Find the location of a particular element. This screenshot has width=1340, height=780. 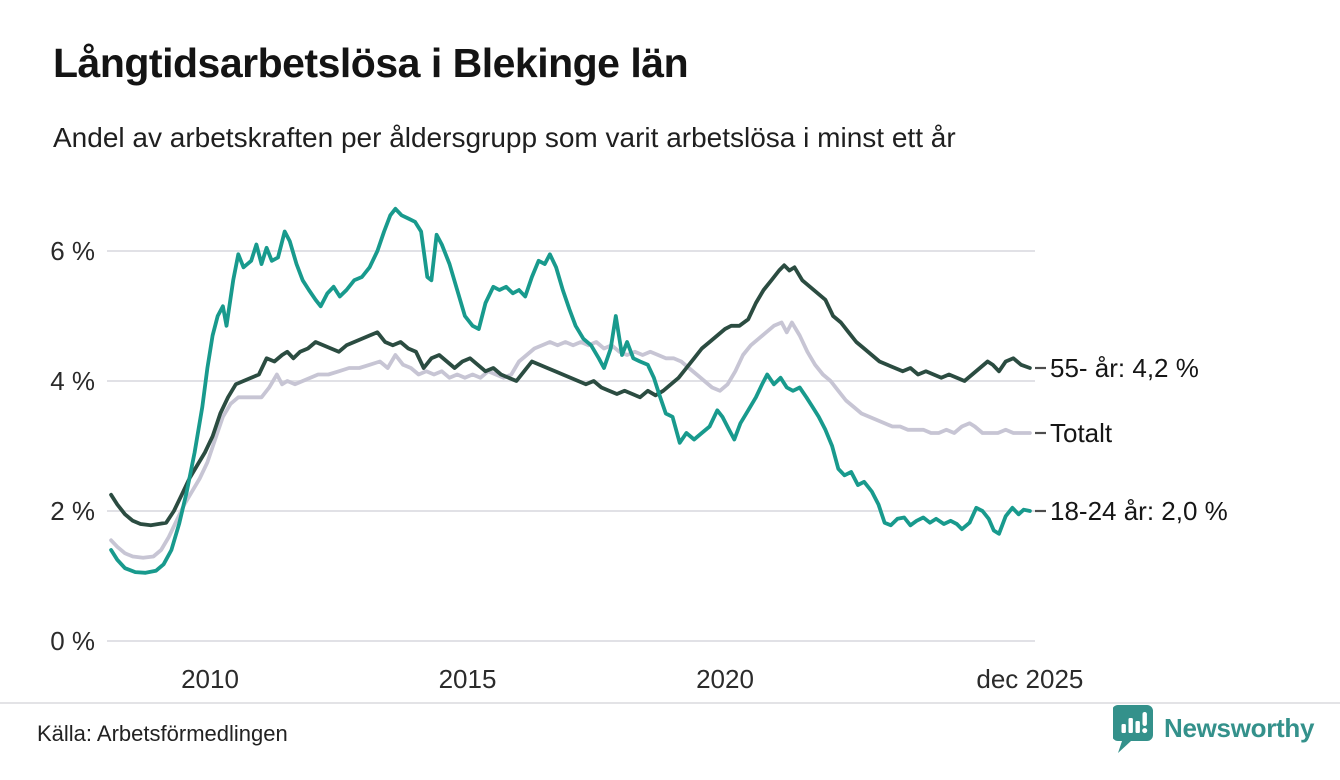

x-tick-label-2010: 2010 is located at coordinates (210, 679).